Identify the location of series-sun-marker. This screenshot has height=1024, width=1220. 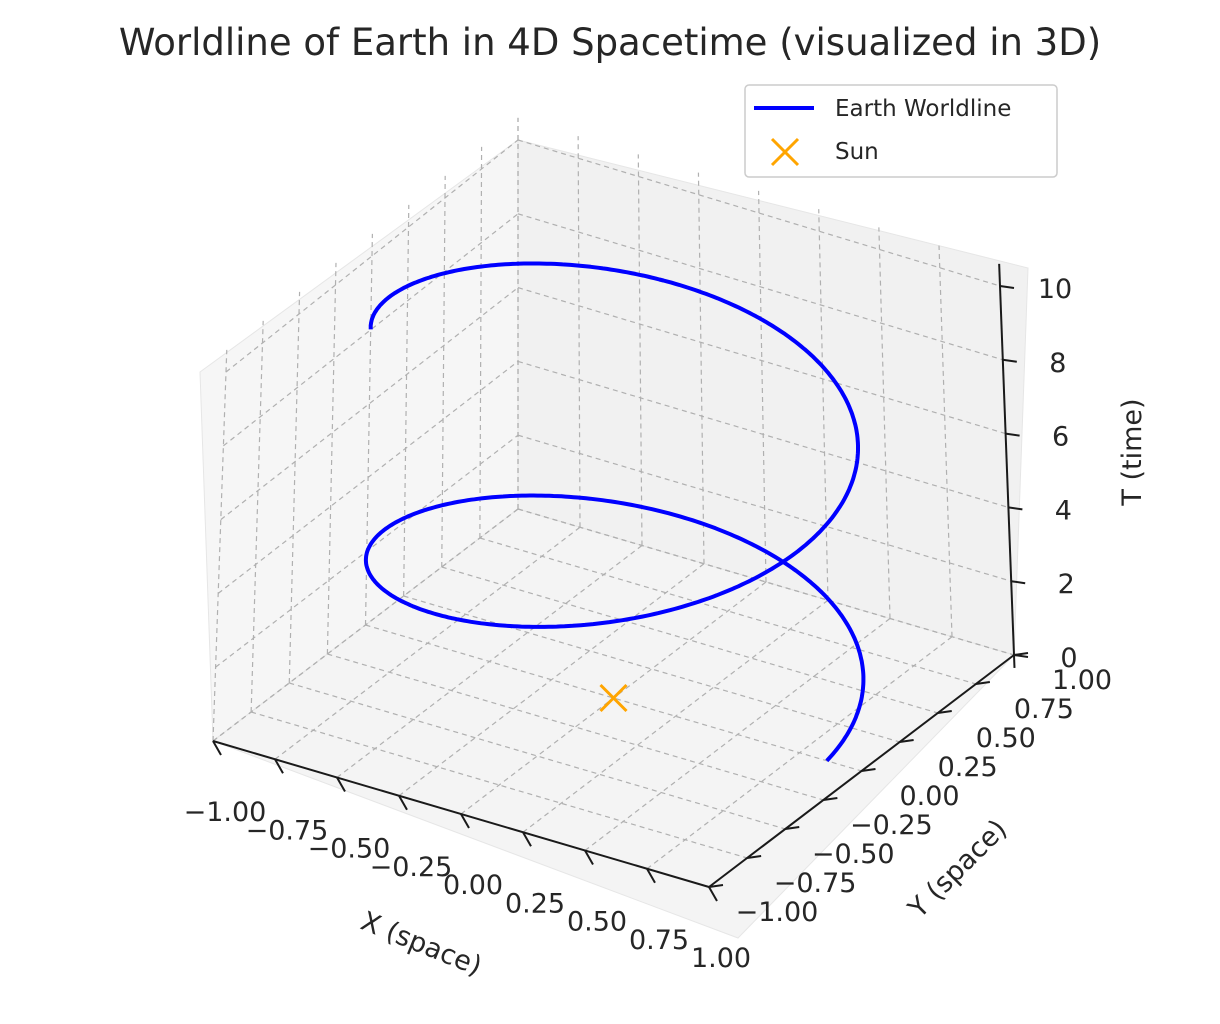
(613, 698).